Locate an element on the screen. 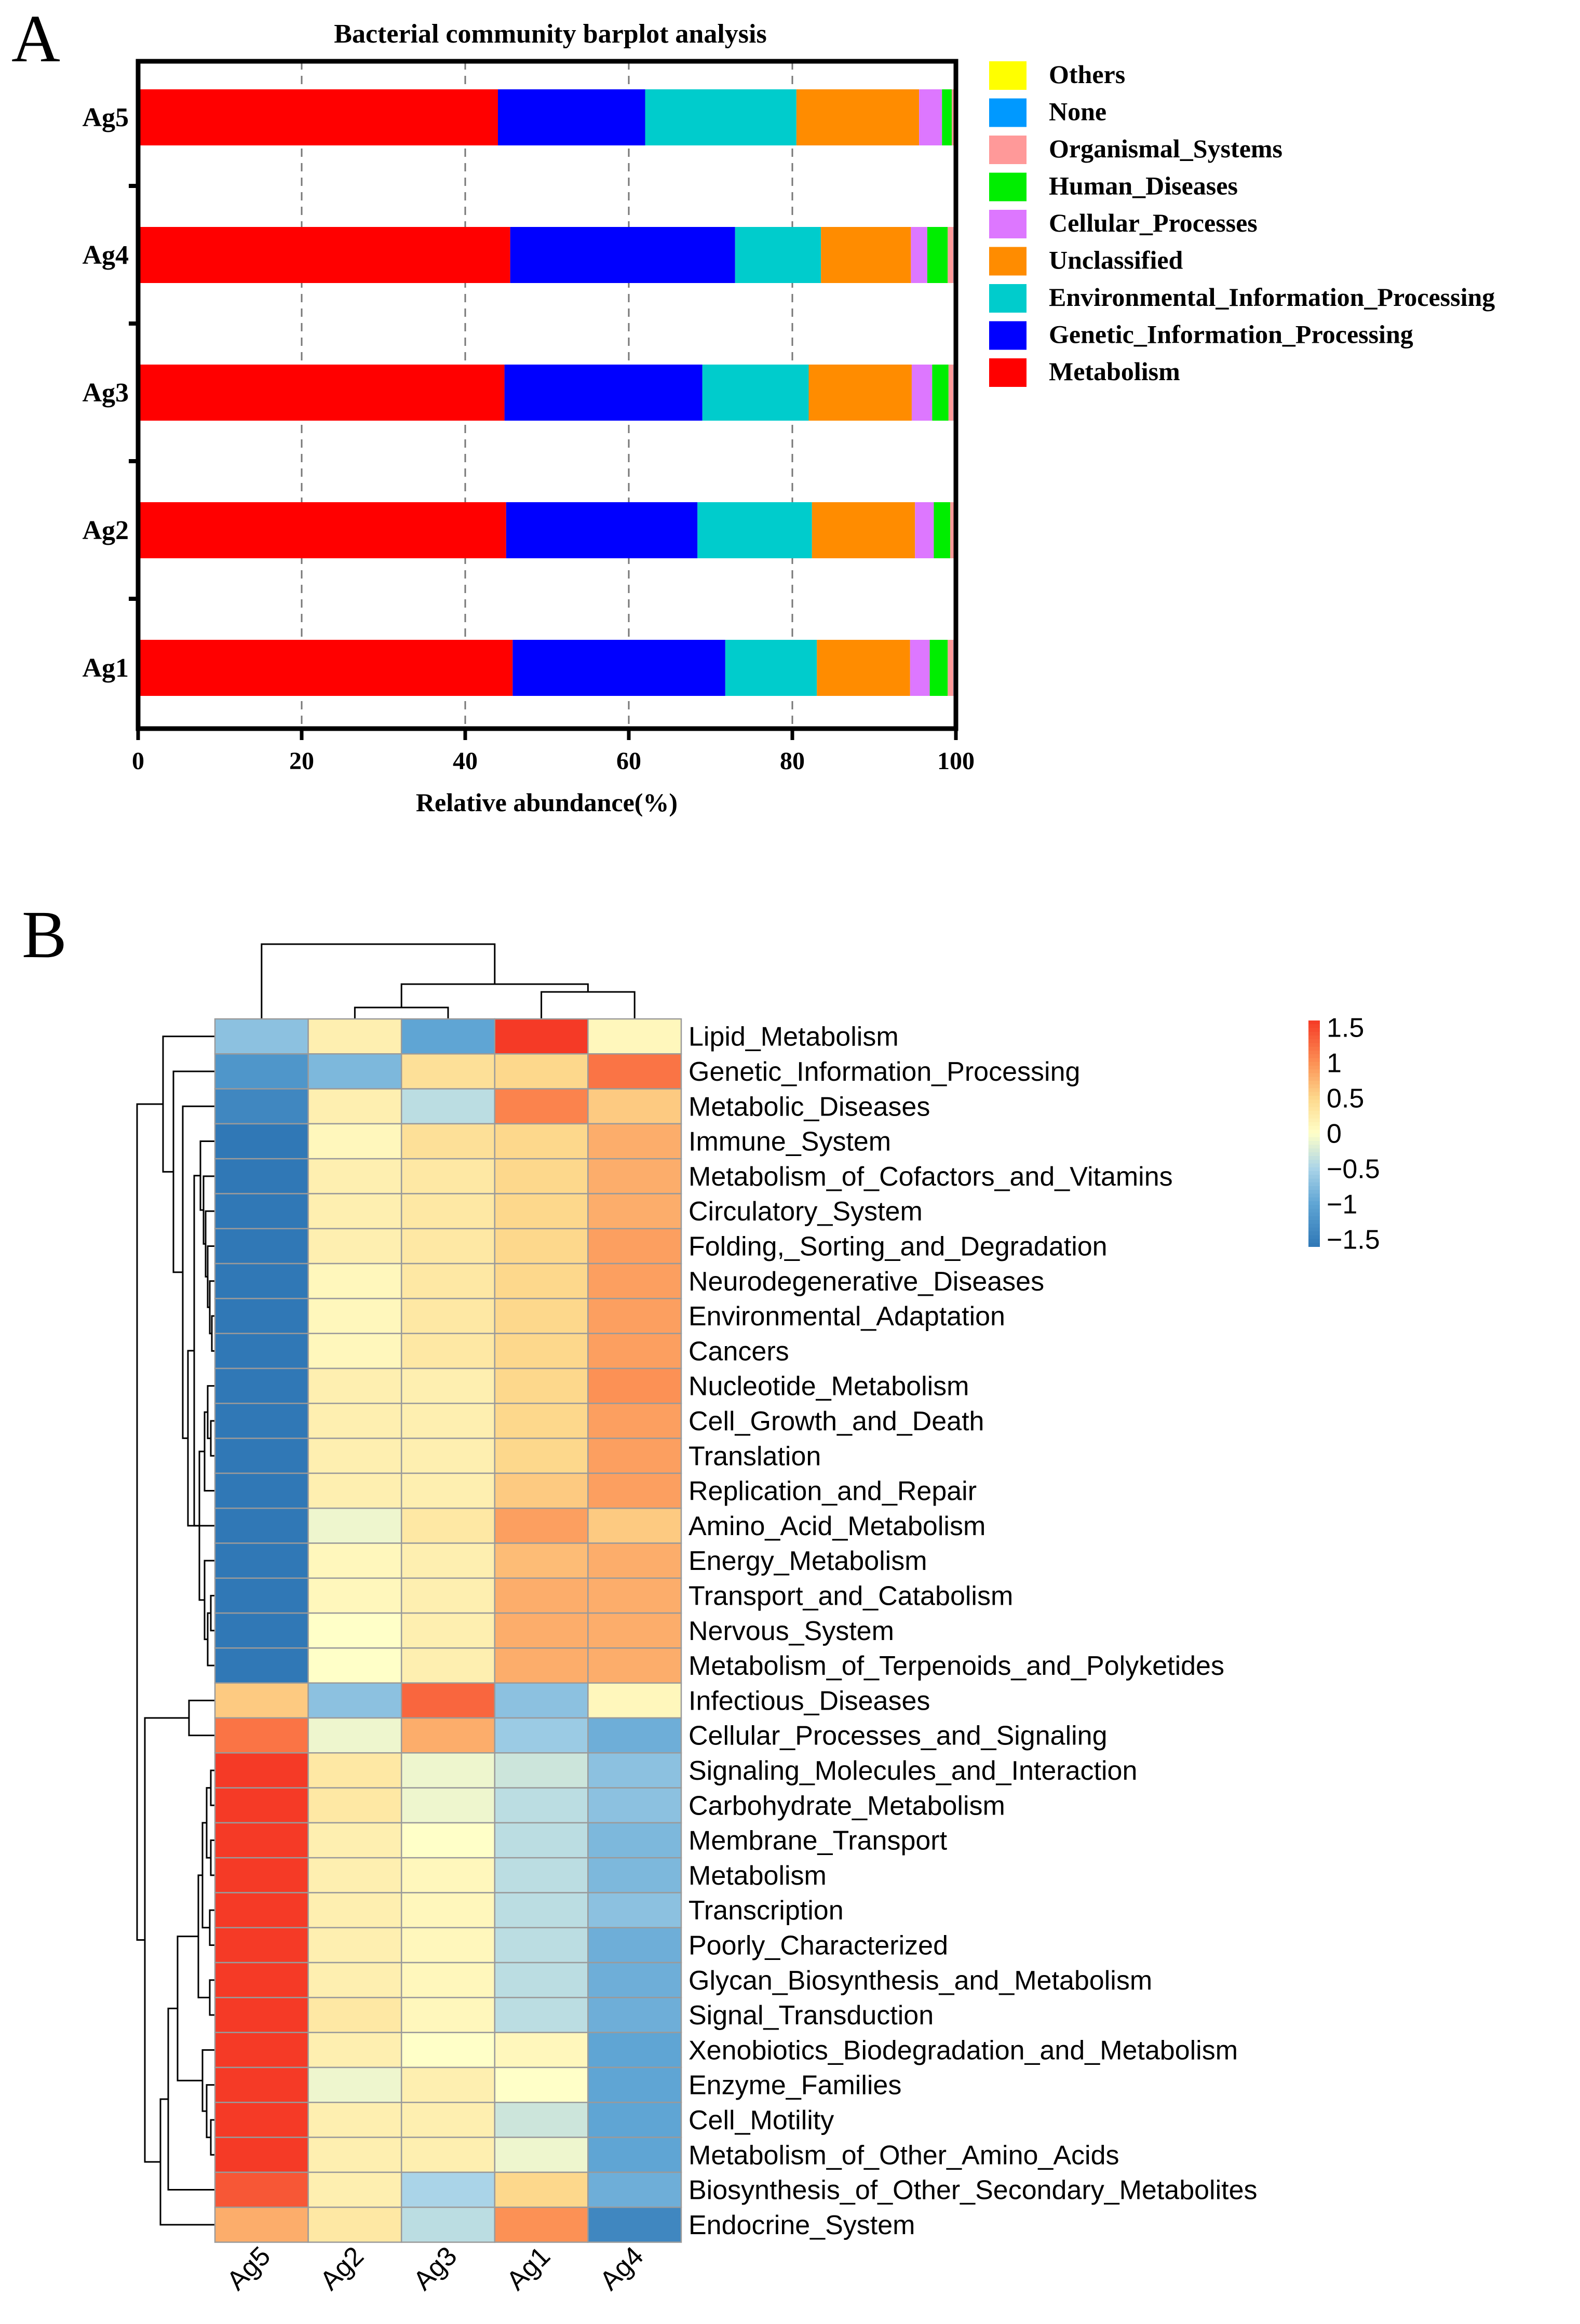 Image resolution: width=1580 pixels, height=2324 pixels. chart-a-title: Bacterial community barplot analysis is located at coordinates (550, 34).